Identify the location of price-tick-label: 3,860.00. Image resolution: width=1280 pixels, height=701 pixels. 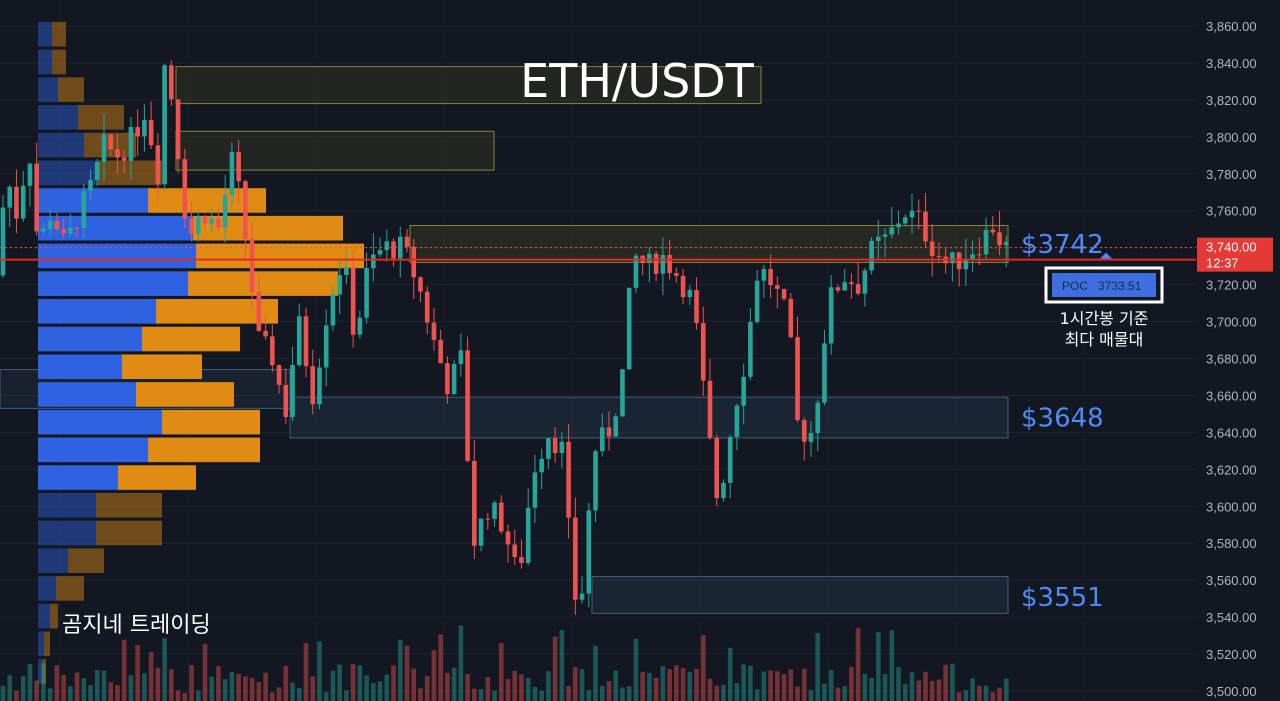
(1231, 26).